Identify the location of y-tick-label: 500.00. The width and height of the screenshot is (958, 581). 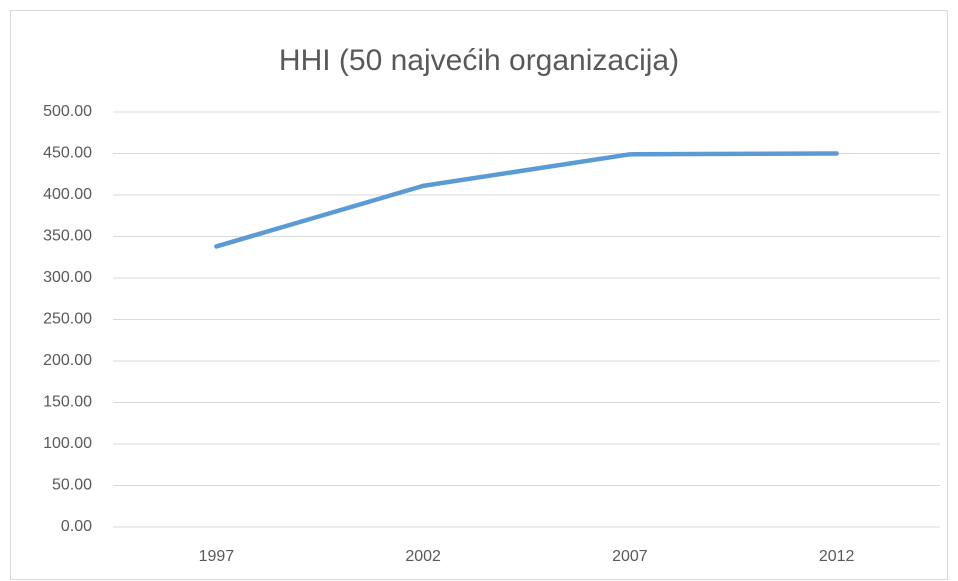
(67, 111).